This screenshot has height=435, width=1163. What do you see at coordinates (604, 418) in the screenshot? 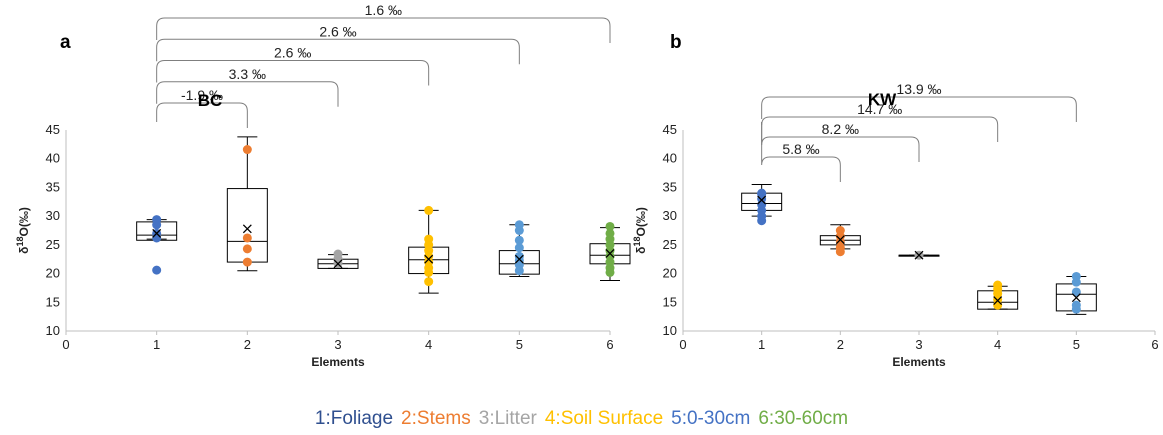
I see `legend-entry: 4:Soil Surface` at bounding box center [604, 418].